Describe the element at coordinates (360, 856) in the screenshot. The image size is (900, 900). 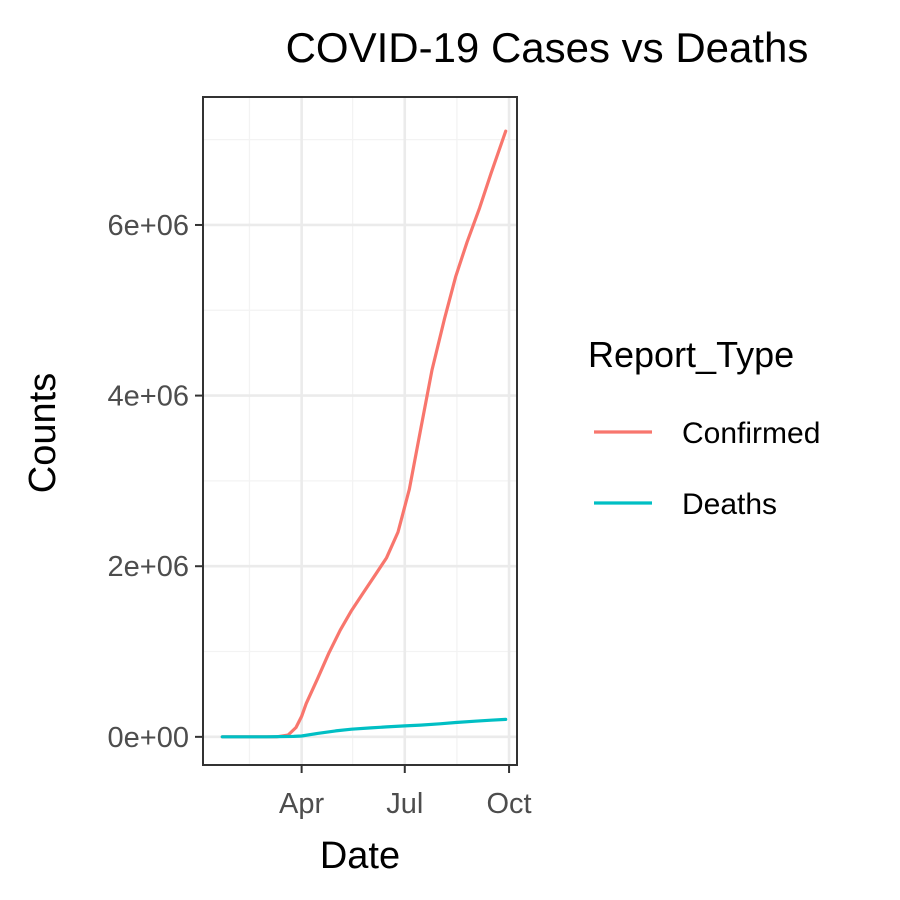
I see `x-axis-title: Date` at that location.